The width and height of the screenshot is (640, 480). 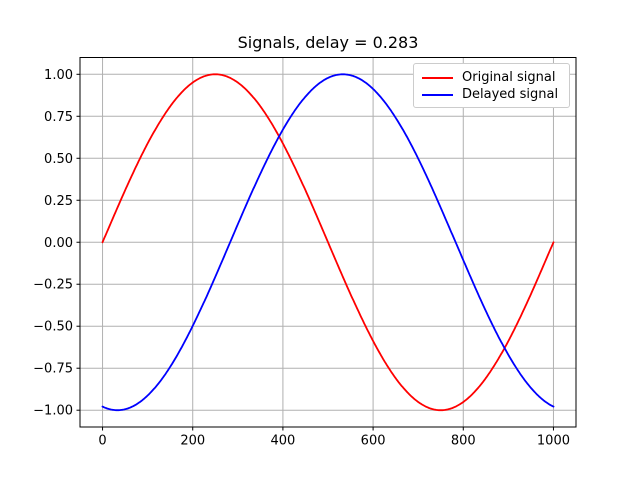 What do you see at coordinates (437, 77) in the screenshot?
I see `original-signal-line-swatch` at bounding box center [437, 77].